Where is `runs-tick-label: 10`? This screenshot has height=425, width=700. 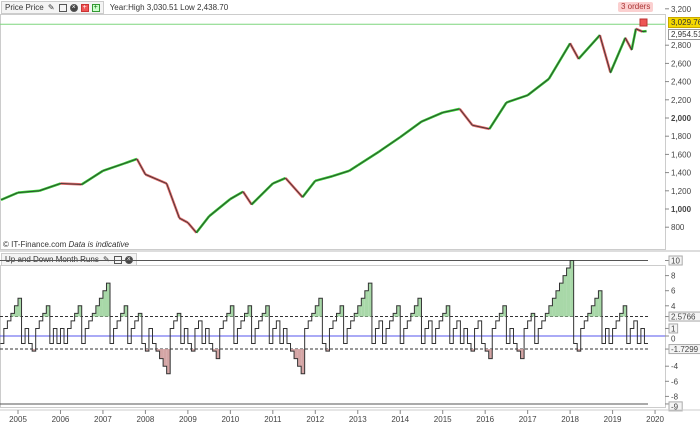 runs-tick-label: 10 is located at coordinates (675, 261).